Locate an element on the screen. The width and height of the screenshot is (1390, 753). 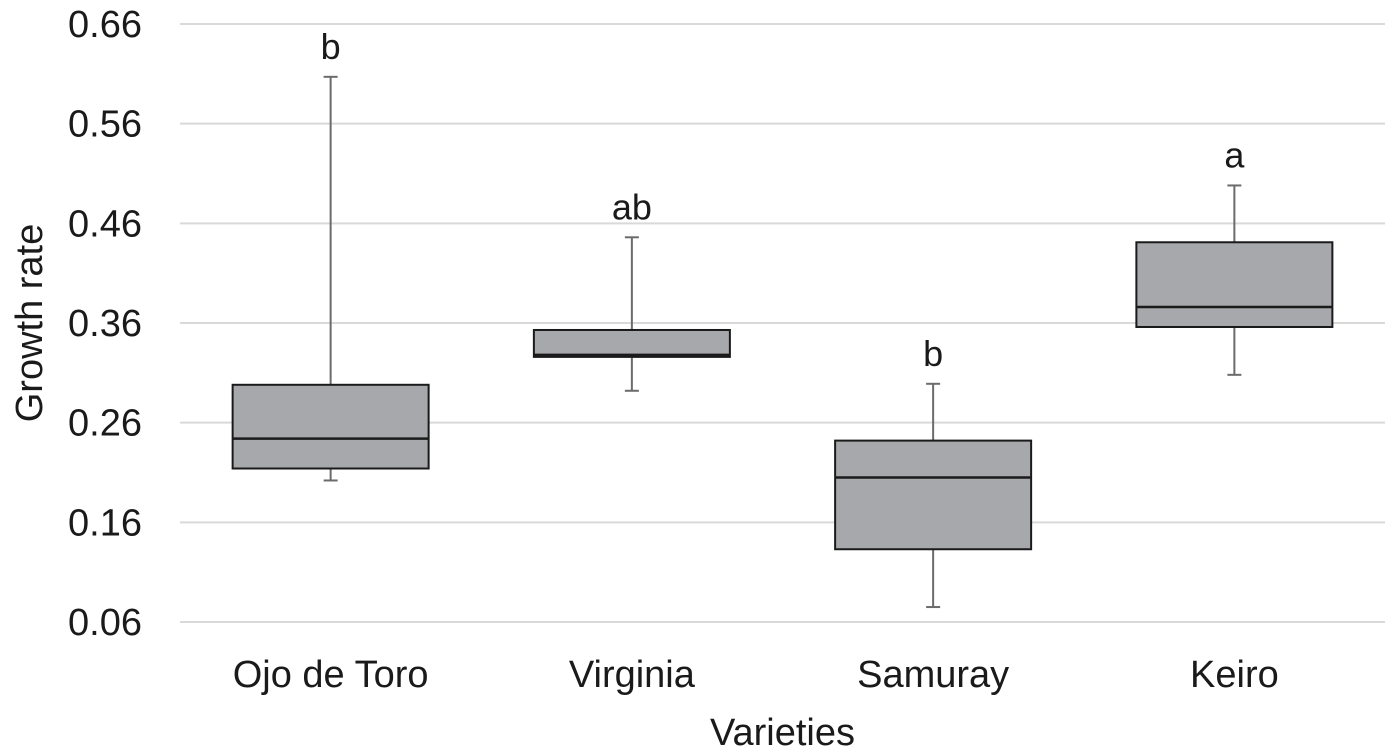
box-1: b is located at coordinates (330, 254).